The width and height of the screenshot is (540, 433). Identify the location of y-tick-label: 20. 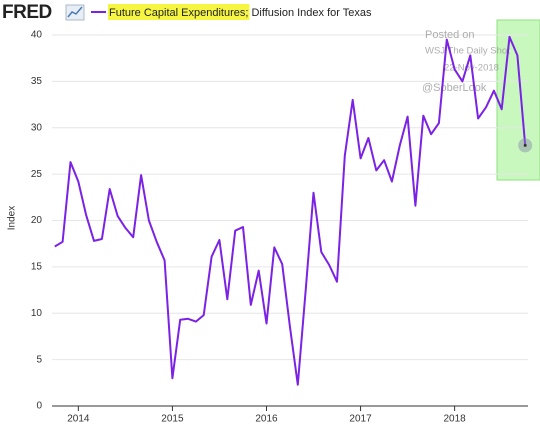
(37, 220).